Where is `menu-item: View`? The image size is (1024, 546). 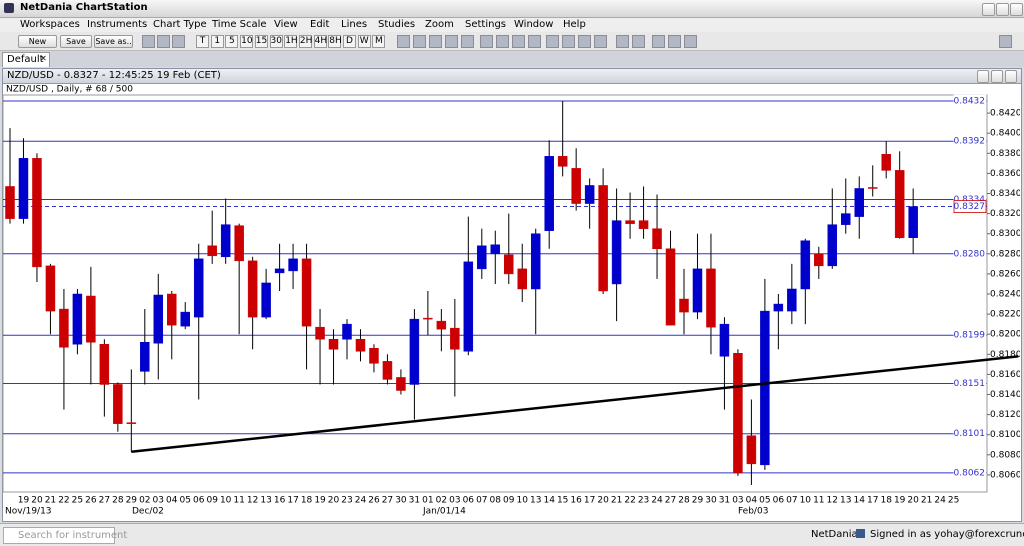 menu-item: View is located at coordinates (286, 24).